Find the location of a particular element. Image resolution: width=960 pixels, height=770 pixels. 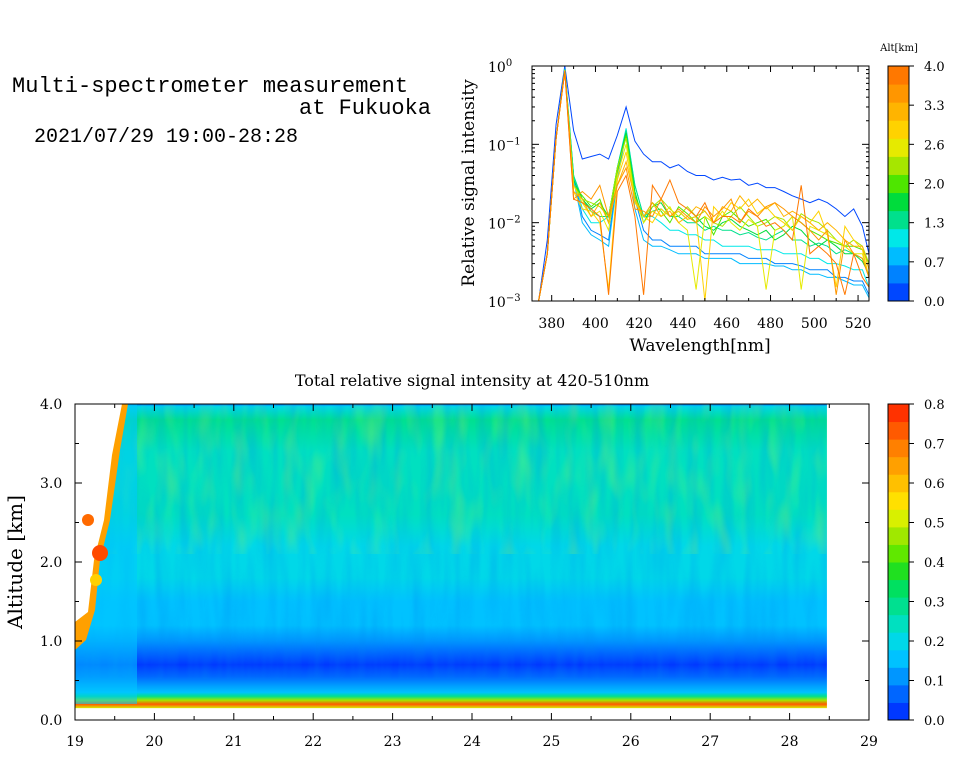

heatmap-x-tick-label-3: 22 is located at coordinates (313, 742).